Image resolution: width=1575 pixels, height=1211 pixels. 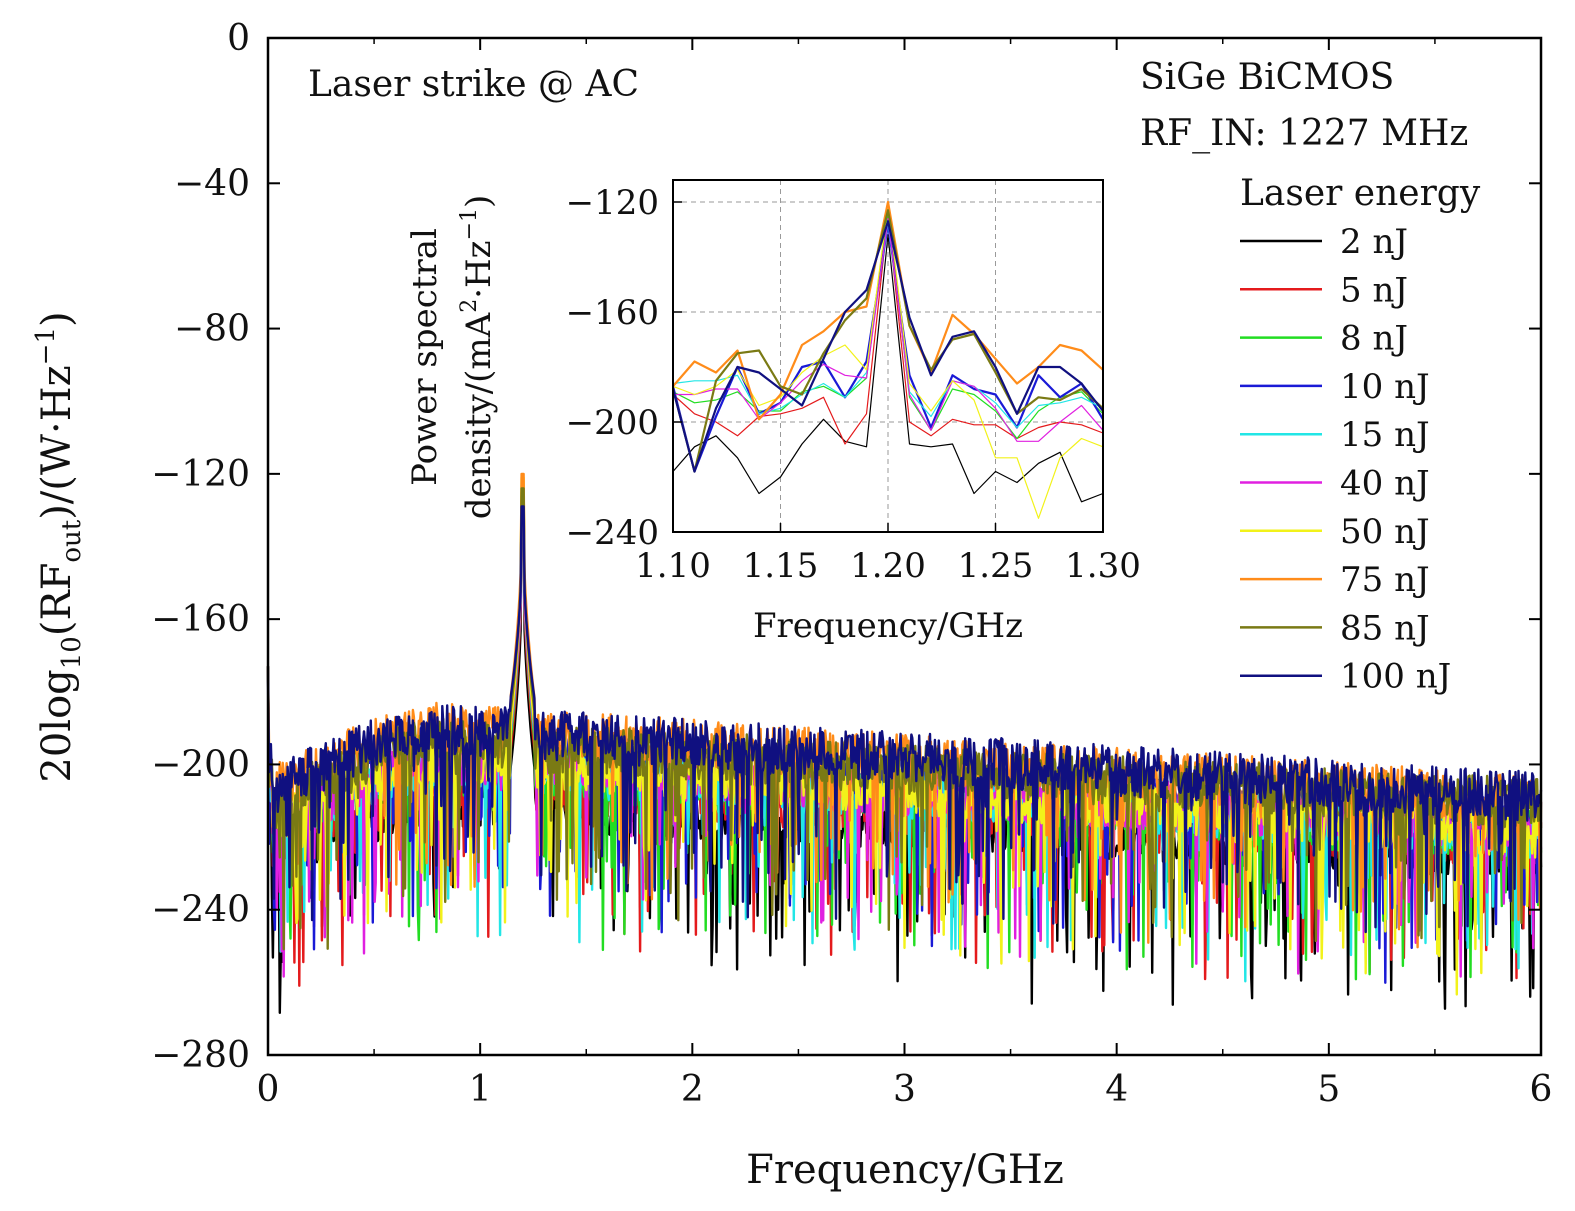 I want to click on x-tick-label: 4, so click(x=1116, y=1089).